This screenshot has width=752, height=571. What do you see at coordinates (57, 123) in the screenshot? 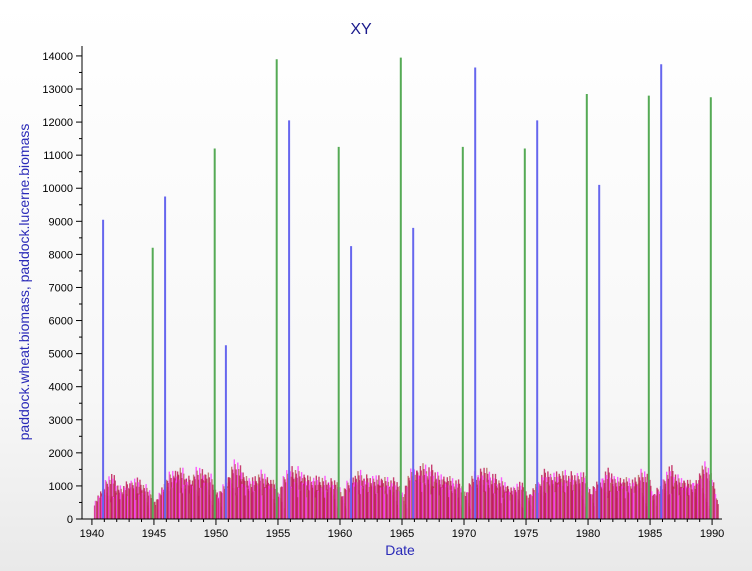
I see `y-tick-label: 12000` at bounding box center [57, 123].